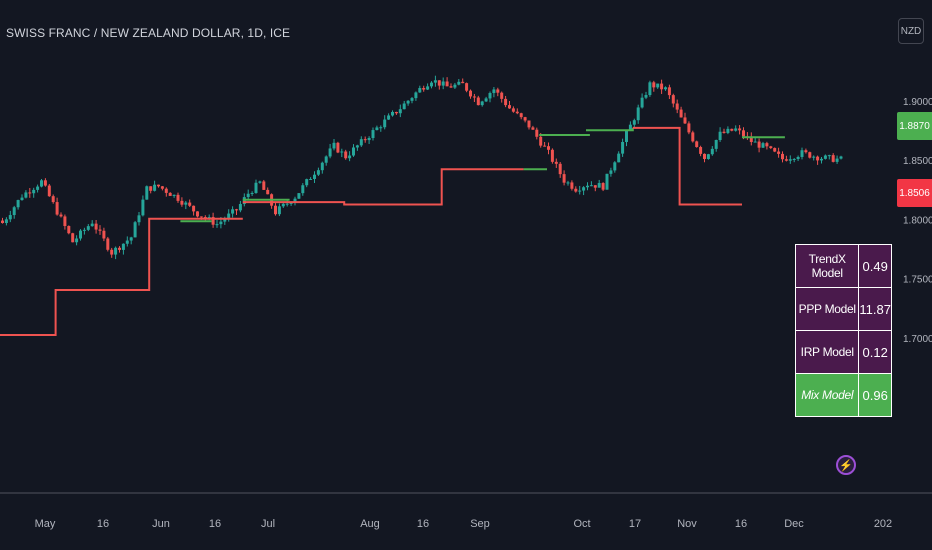 The image size is (932, 550). What do you see at coordinates (480, 524) in the screenshot?
I see `time-tick-label: Sep` at bounding box center [480, 524].